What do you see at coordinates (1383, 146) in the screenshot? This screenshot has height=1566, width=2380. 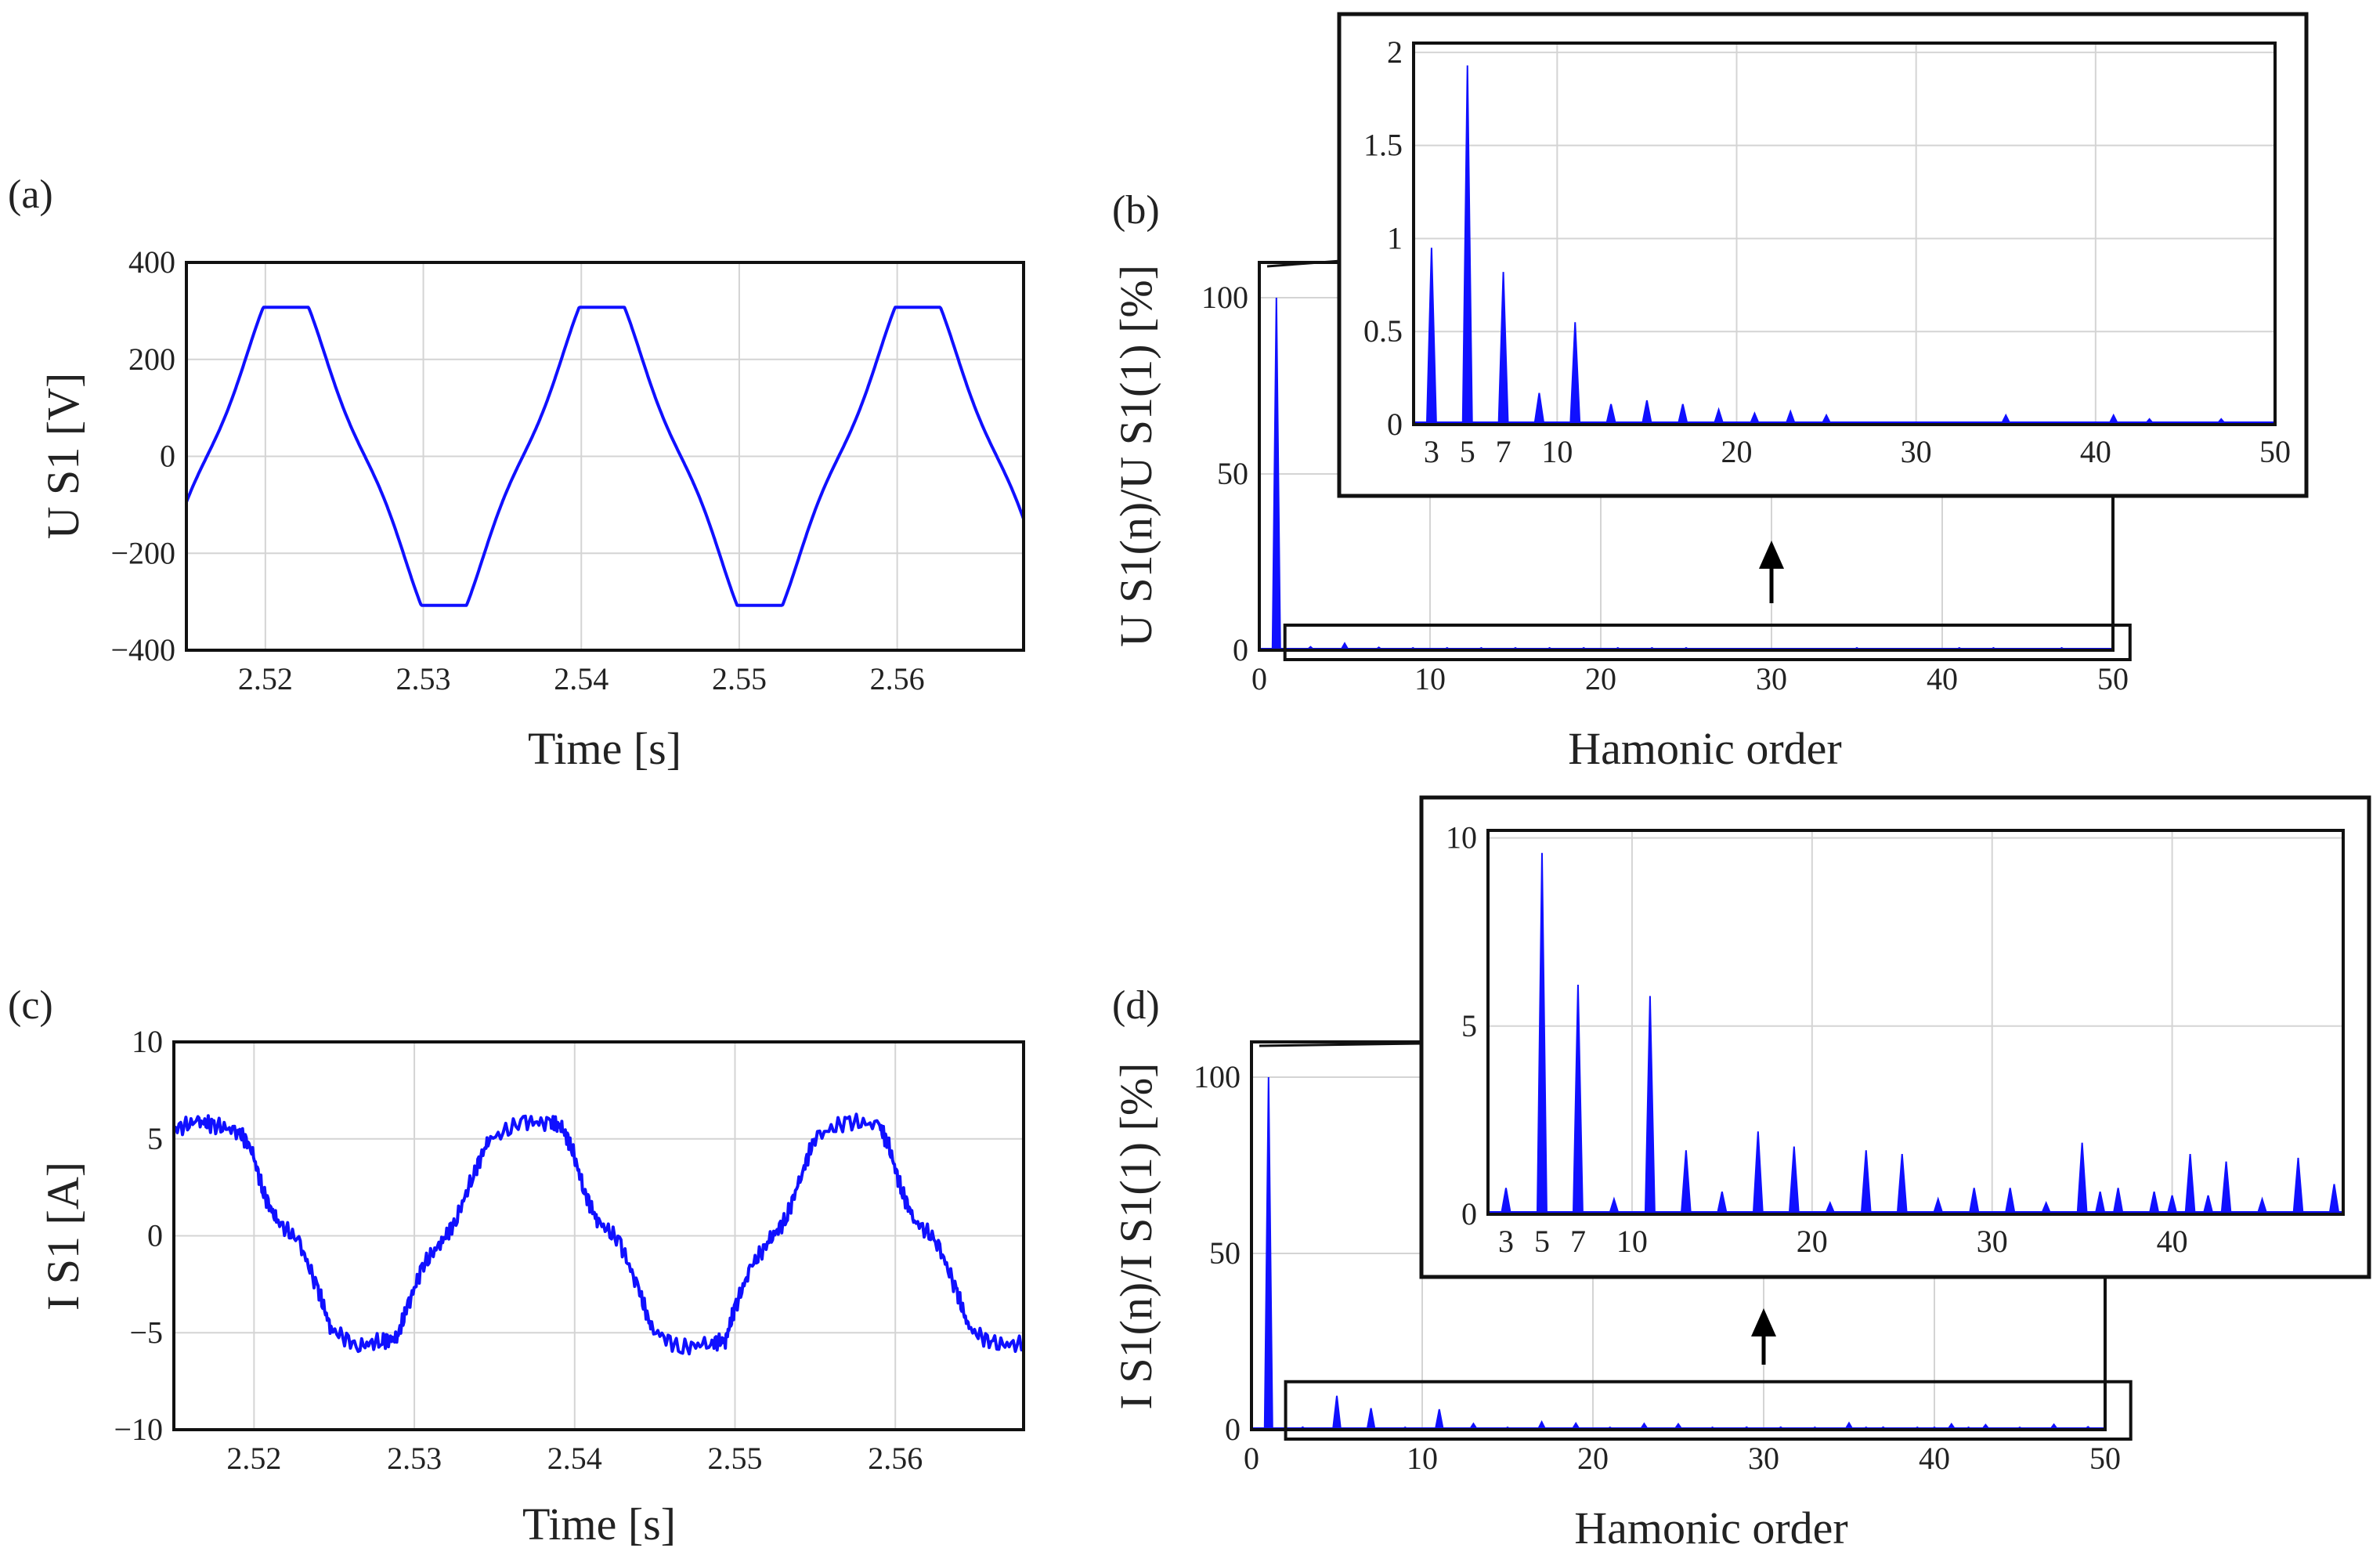 I see `y-tick-label: 1.5` at bounding box center [1383, 146].